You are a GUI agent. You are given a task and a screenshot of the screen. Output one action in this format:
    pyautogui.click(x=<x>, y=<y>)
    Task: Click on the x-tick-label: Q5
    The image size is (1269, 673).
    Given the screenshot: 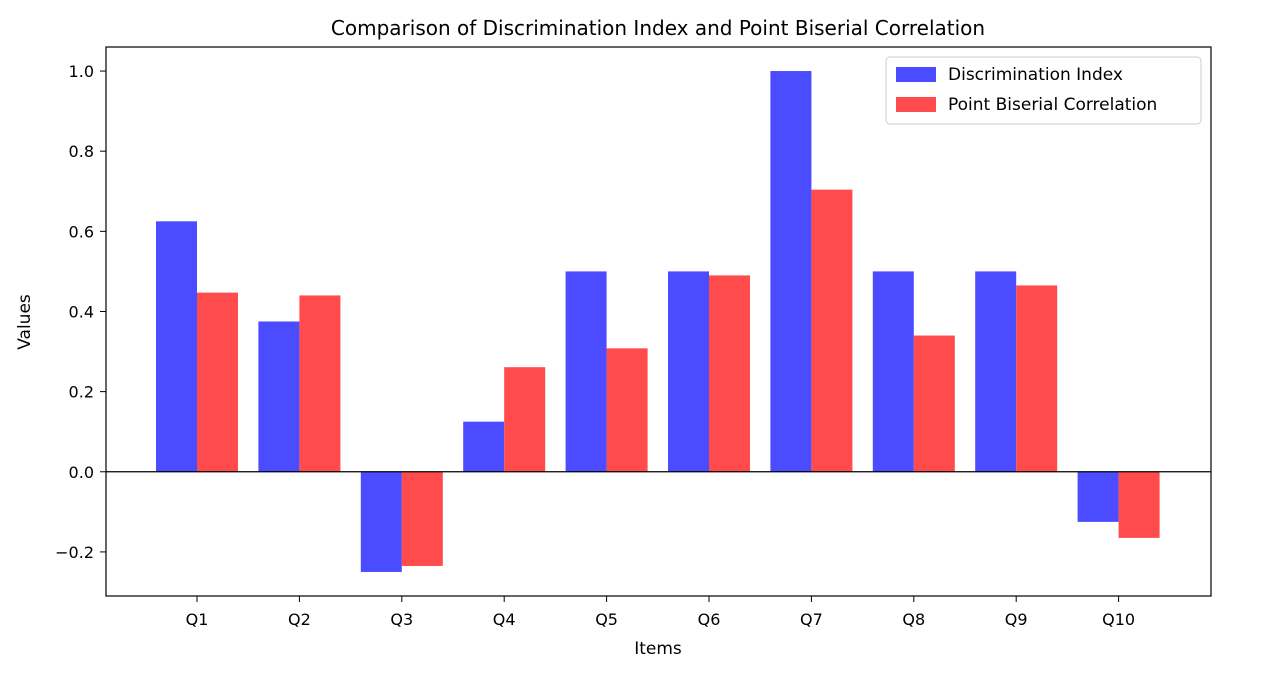 What is the action you would take?
    pyautogui.click(x=606, y=619)
    